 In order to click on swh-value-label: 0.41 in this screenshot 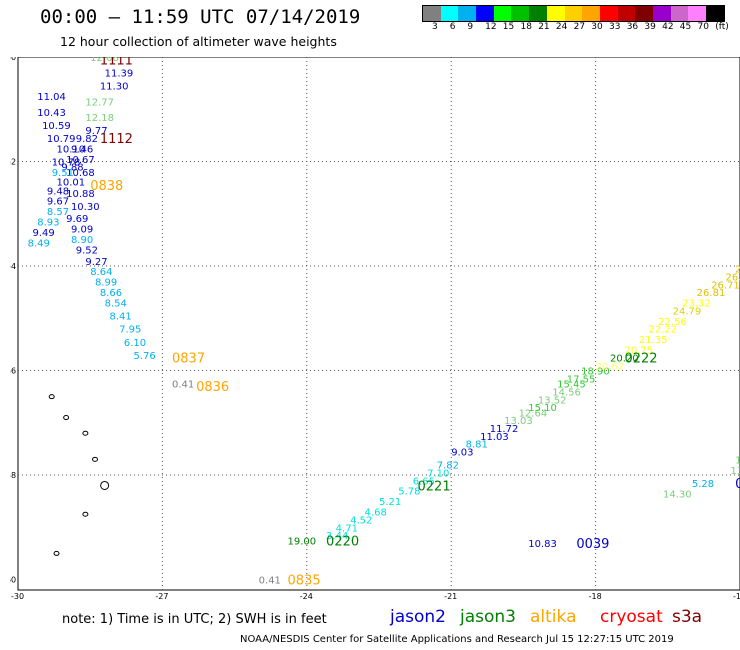, I will do `click(183, 385)`.